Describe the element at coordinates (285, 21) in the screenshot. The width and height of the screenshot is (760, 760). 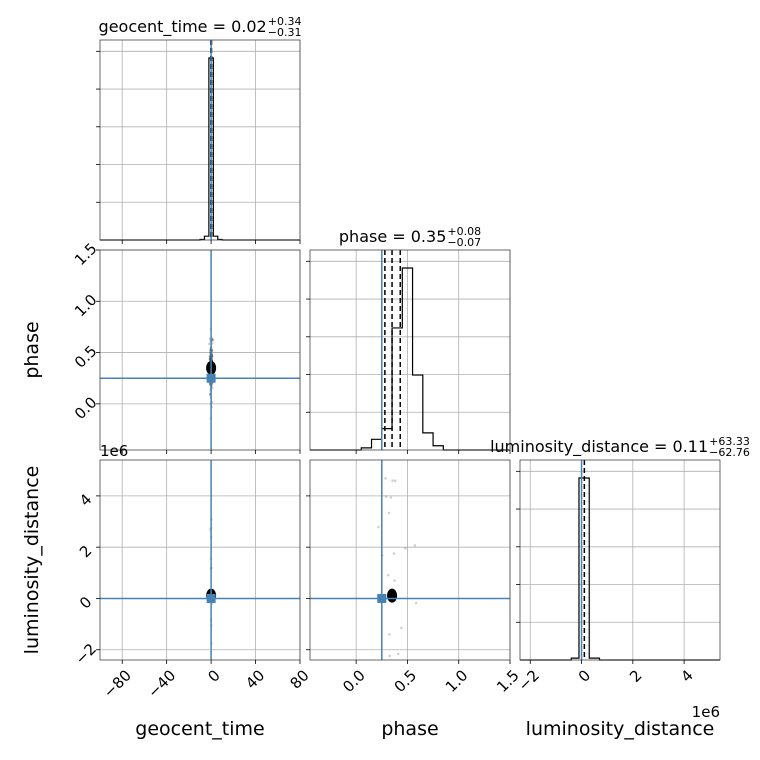
I see `title-plus: +0.34` at that location.